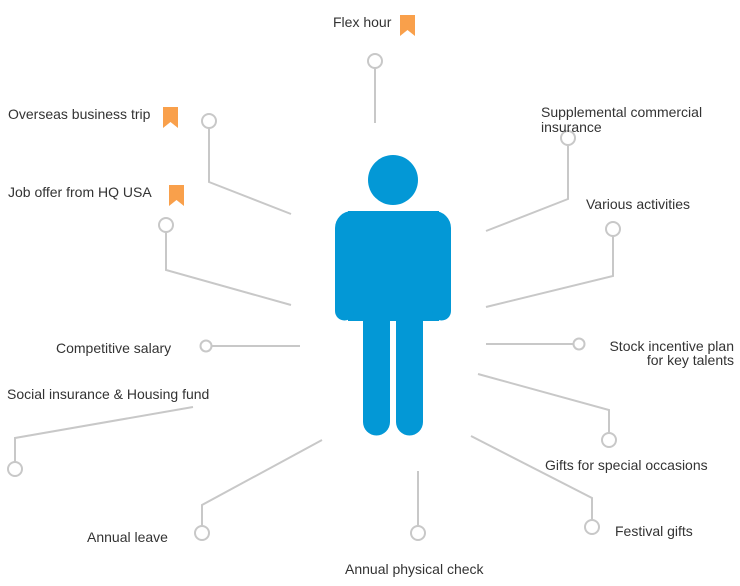  Describe the element at coordinates (609, 440) in the screenshot. I see `node-gifts-special` at that location.